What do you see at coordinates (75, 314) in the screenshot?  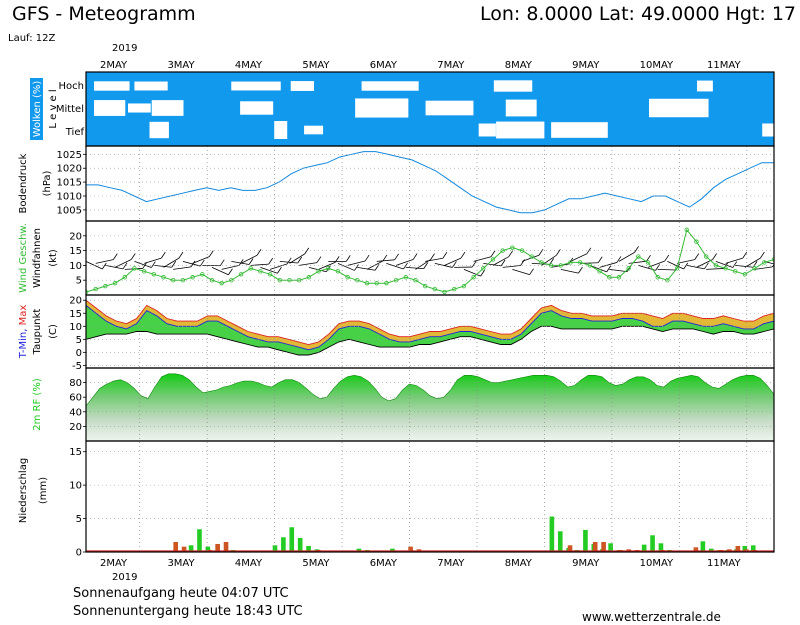 I see `y-tick-label: 15` at bounding box center [75, 314].